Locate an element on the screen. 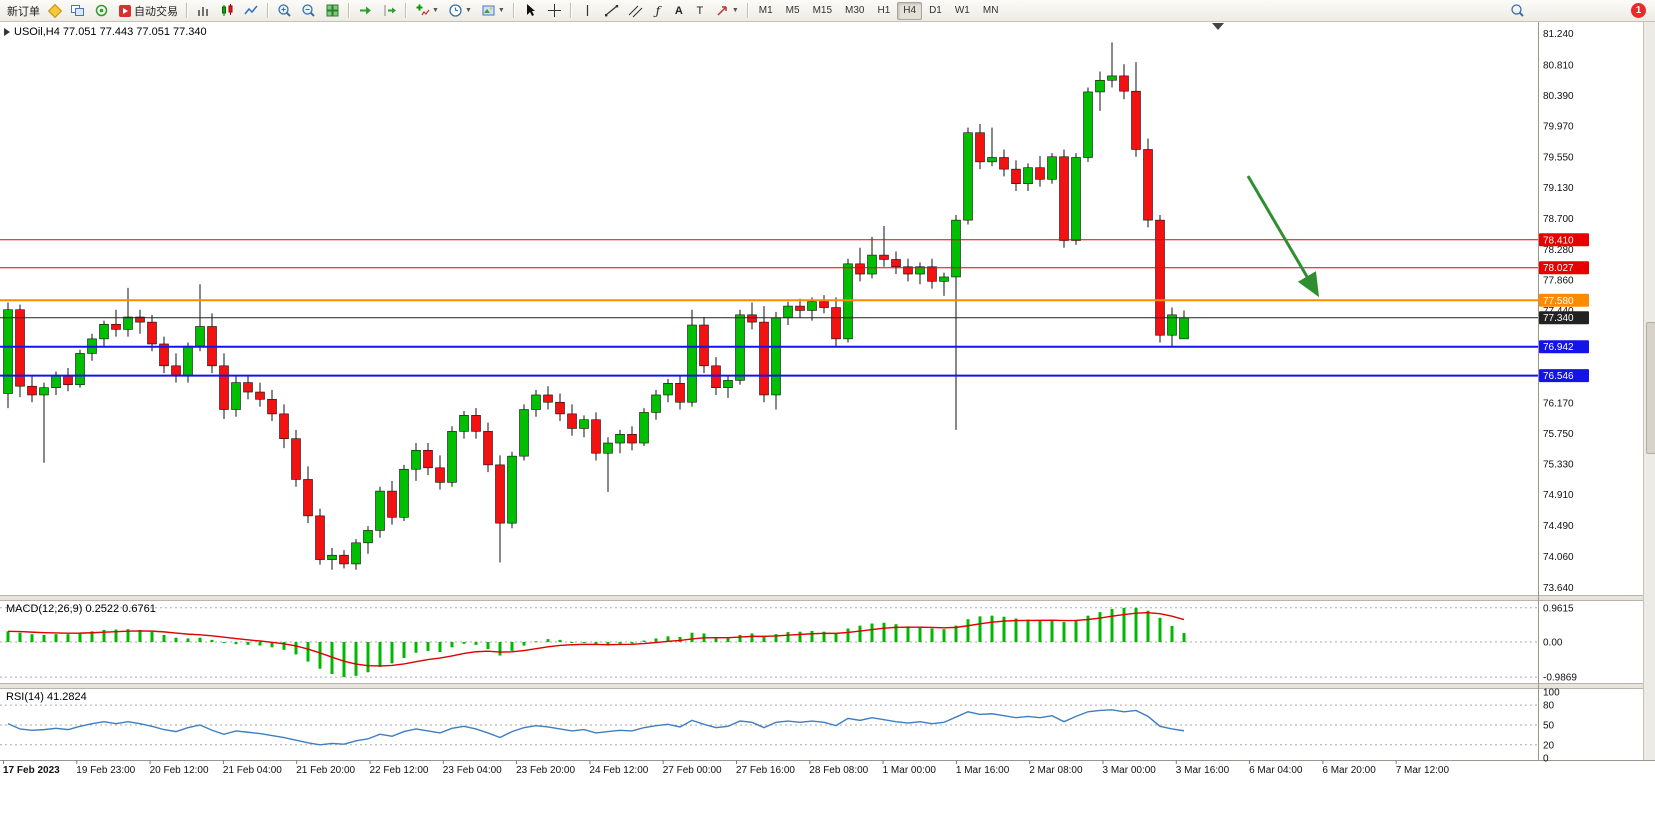 The width and height of the screenshot is (1655, 824). metaquotes-button is located at coordinates (55, 11).